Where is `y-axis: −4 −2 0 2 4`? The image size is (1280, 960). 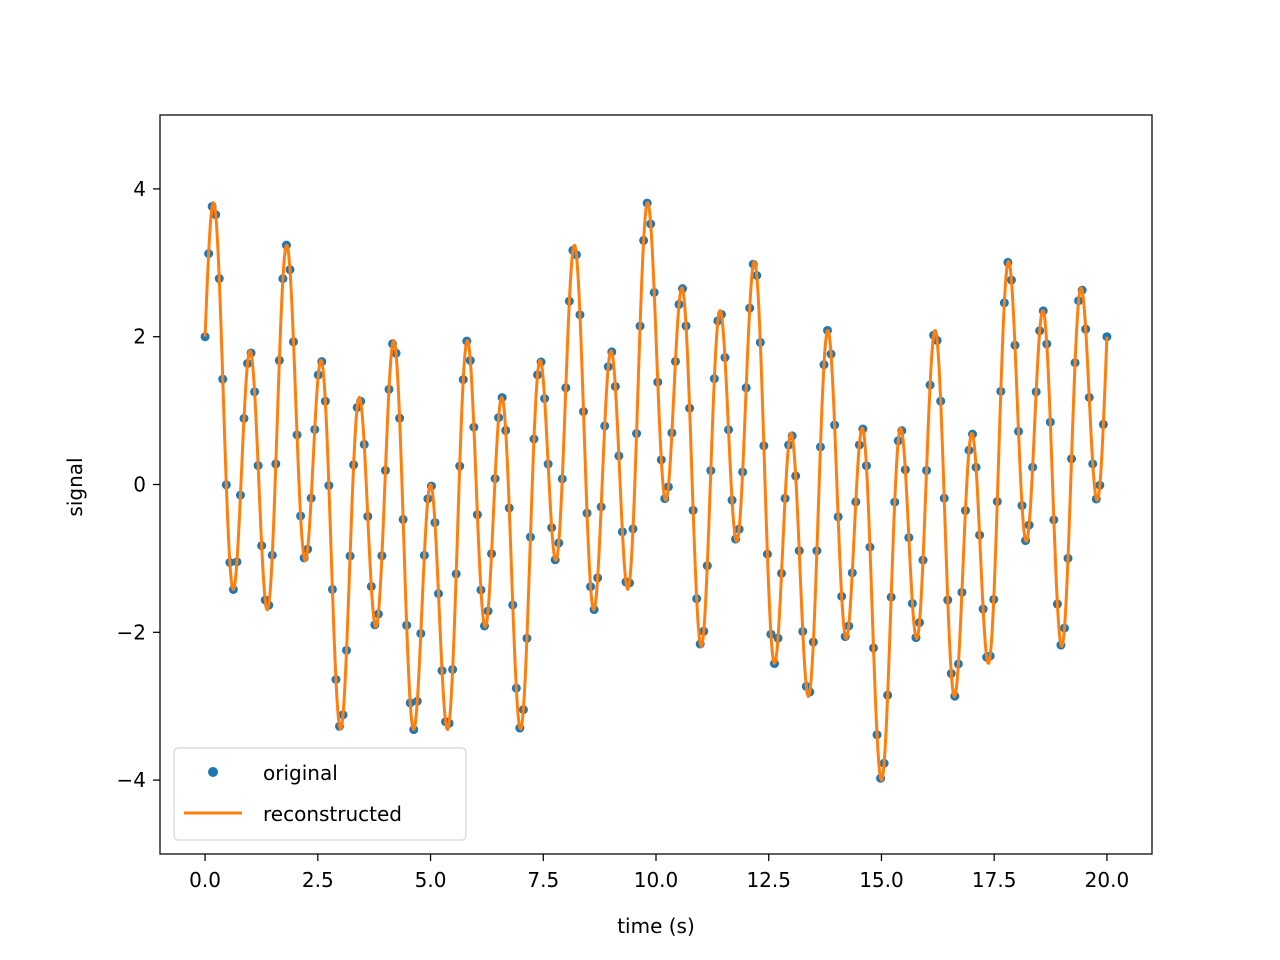 y-axis: −4 −2 0 2 4 is located at coordinates (138, 484).